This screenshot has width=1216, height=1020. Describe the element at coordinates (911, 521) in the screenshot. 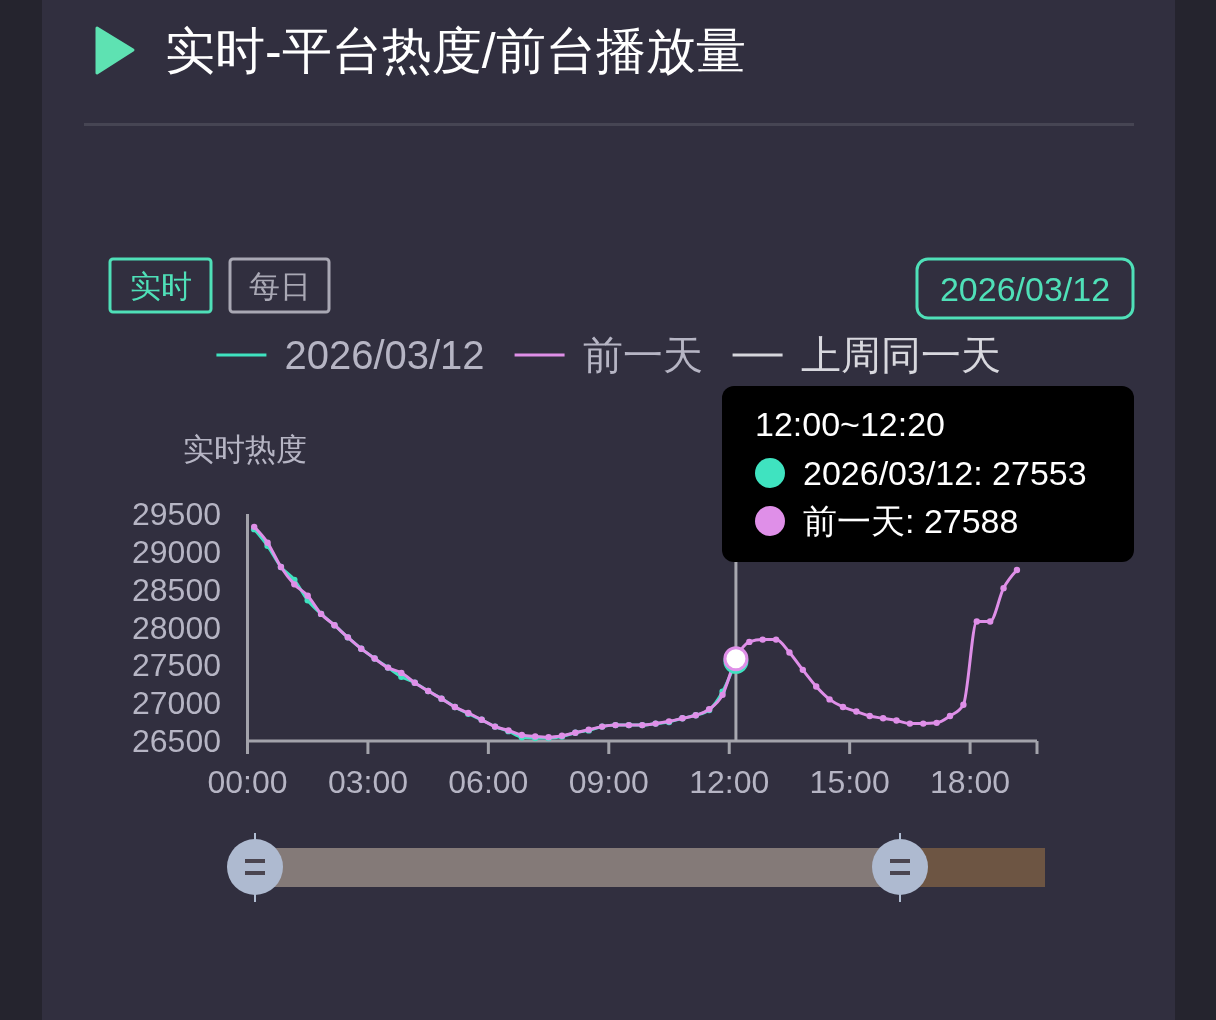

I see `annotation: 前一天: 27588` at that location.